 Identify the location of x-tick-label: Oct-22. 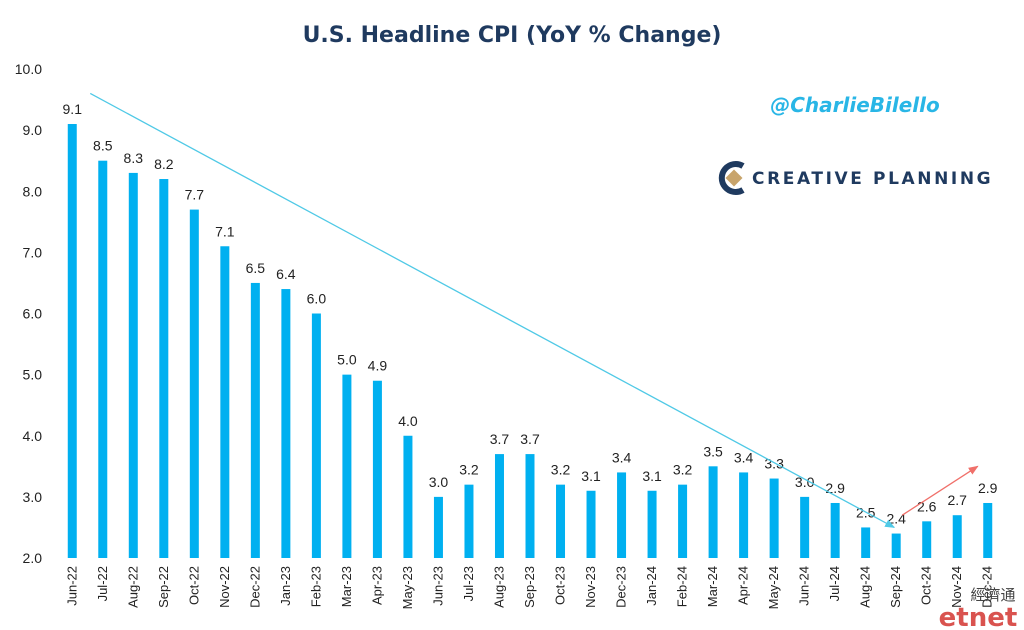
(193, 585).